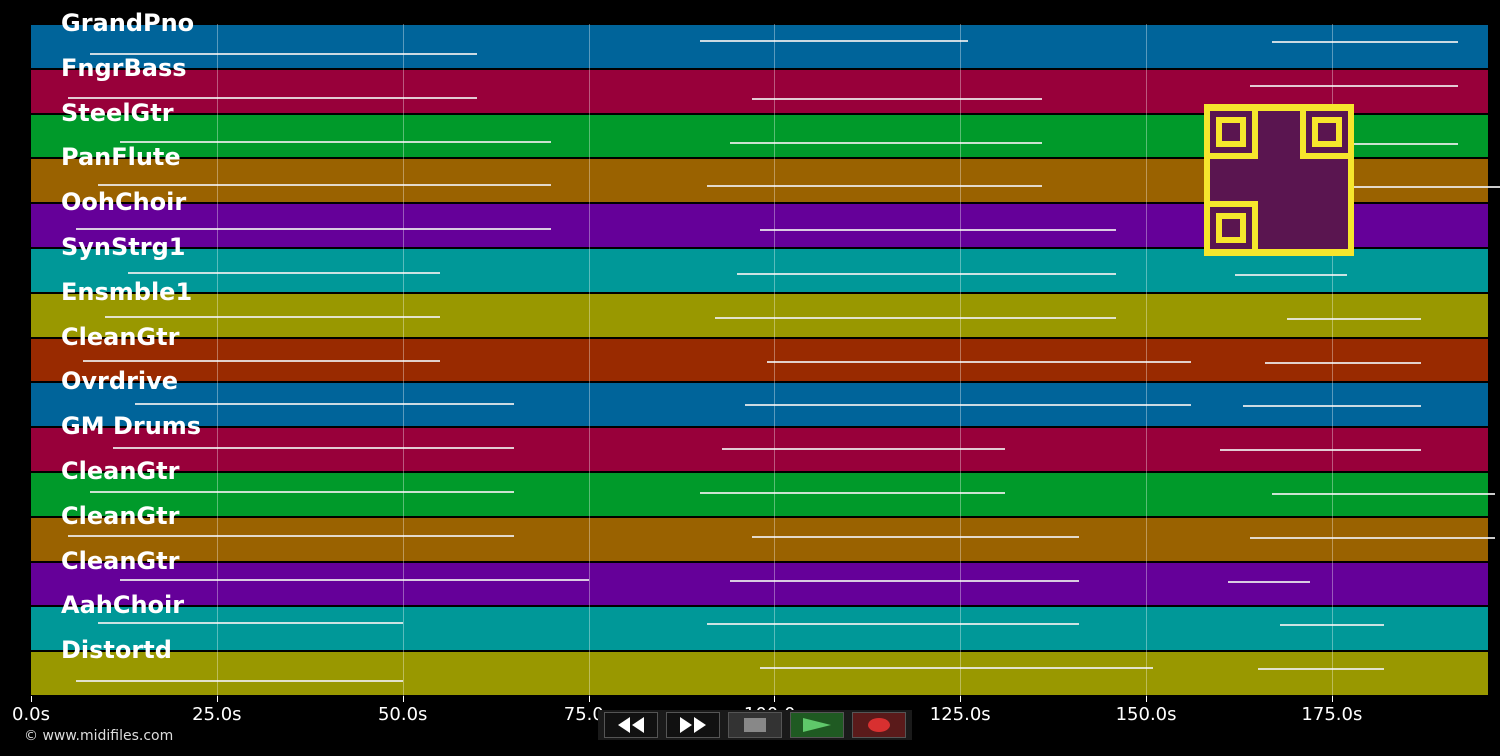  I want to click on tick-label: 0.0s, so click(31, 714).